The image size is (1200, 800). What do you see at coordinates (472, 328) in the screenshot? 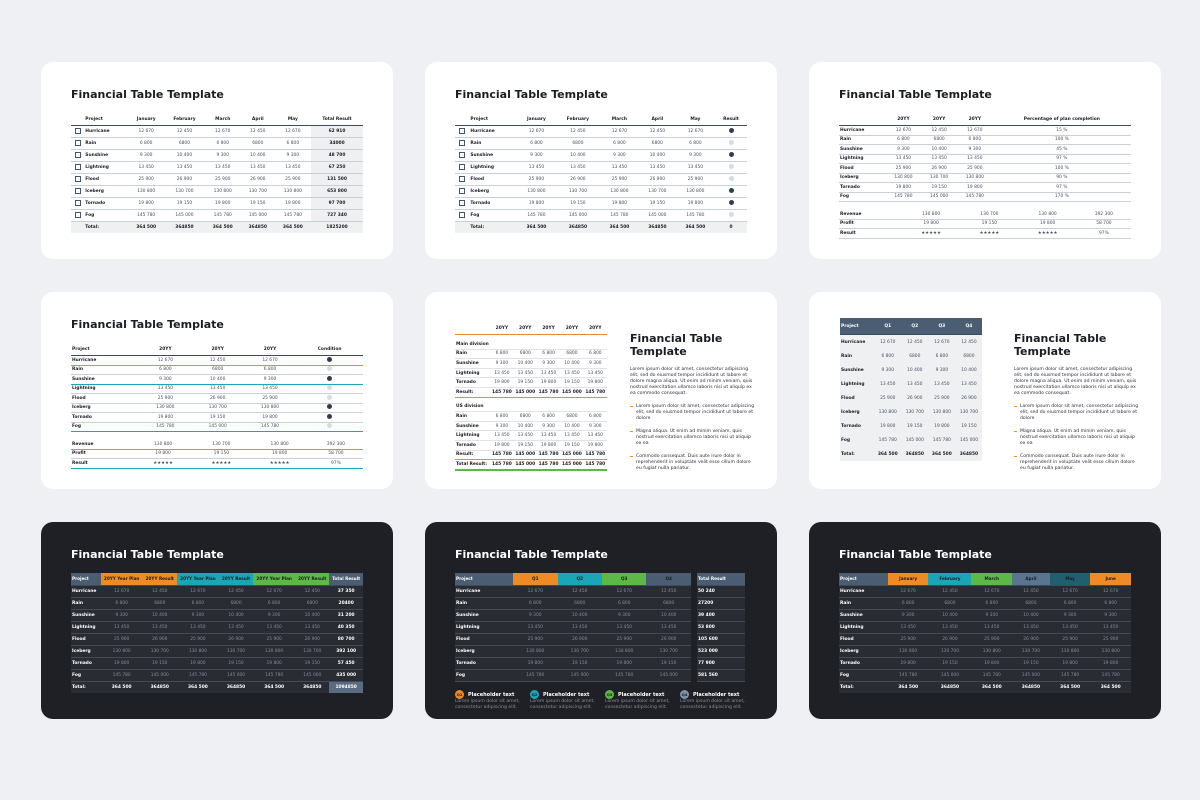
I see `header-cell` at bounding box center [472, 328].